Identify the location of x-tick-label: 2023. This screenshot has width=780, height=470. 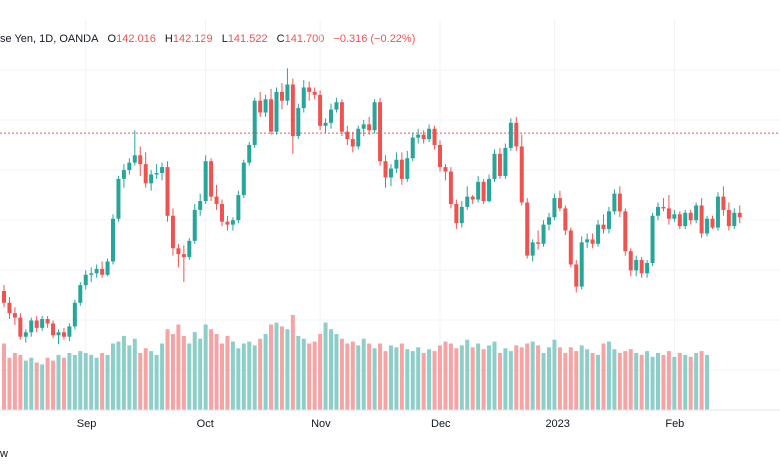
(557, 424).